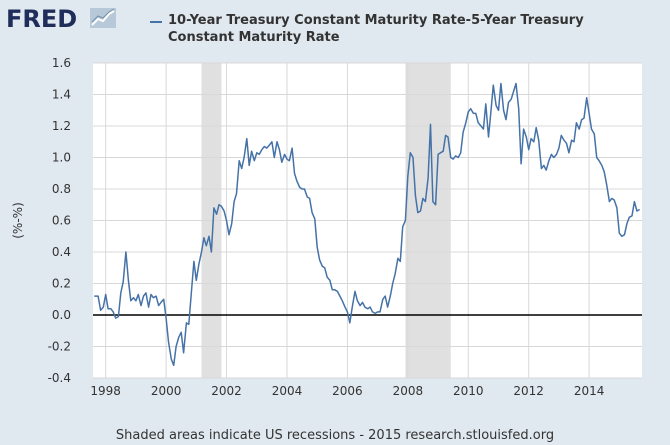 The width and height of the screenshot is (670, 445). I want to click on x-tick-label-0: 1998, so click(105, 391).